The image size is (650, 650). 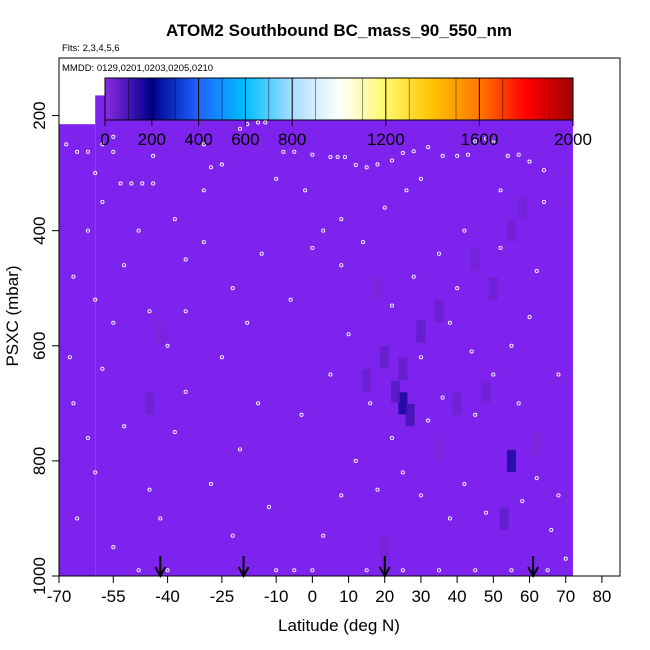 I want to click on x-tick-label: 0, so click(x=312, y=596).